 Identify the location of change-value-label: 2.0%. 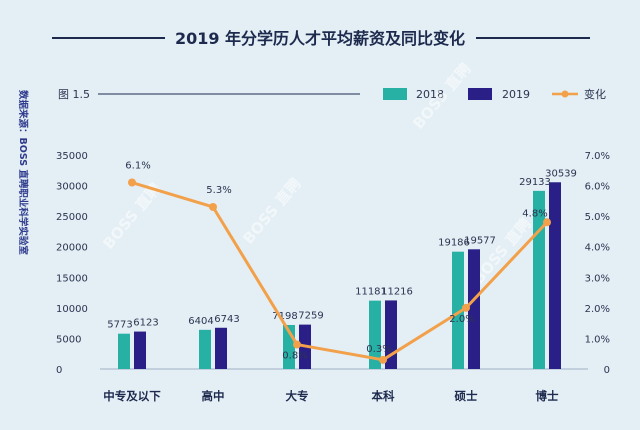
(461, 319).